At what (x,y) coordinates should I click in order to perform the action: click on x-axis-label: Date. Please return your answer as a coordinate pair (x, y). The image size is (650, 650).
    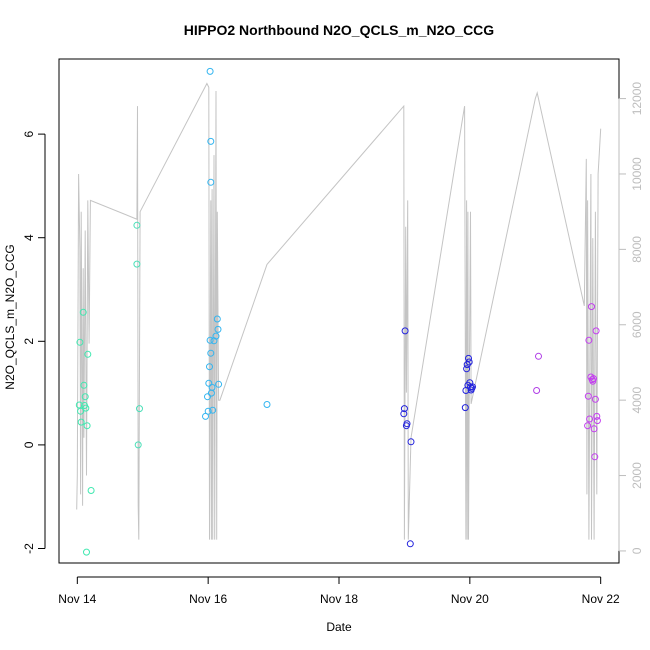
    Looking at the image, I should click on (339, 627).